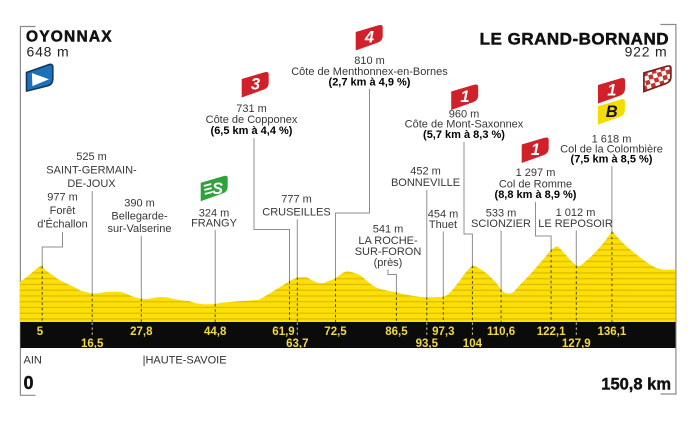 The image size is (700, 422). Describe the element at coordinates (612, 332) in the screenshot. I see `svg-text: 136,1` at that location.